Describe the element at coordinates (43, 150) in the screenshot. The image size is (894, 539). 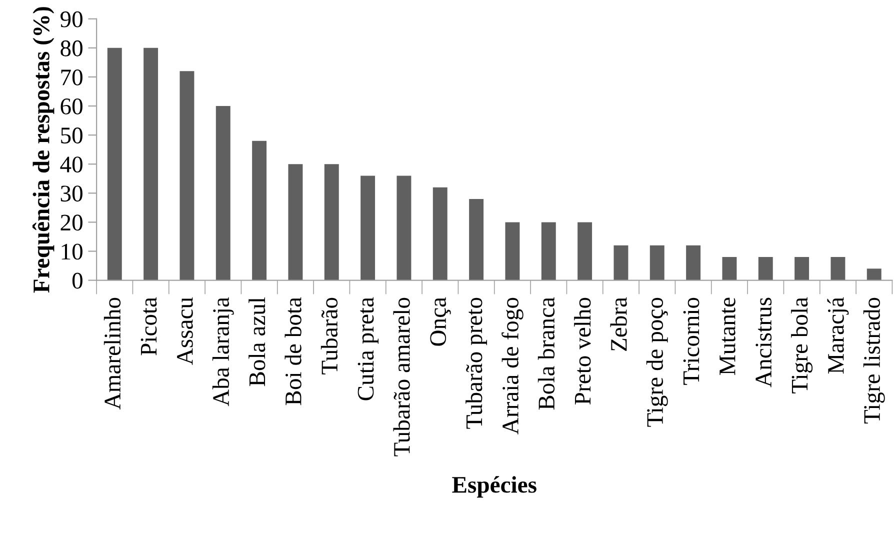
I see `y-axis-title: Frequência de respostas (%)` at that location.